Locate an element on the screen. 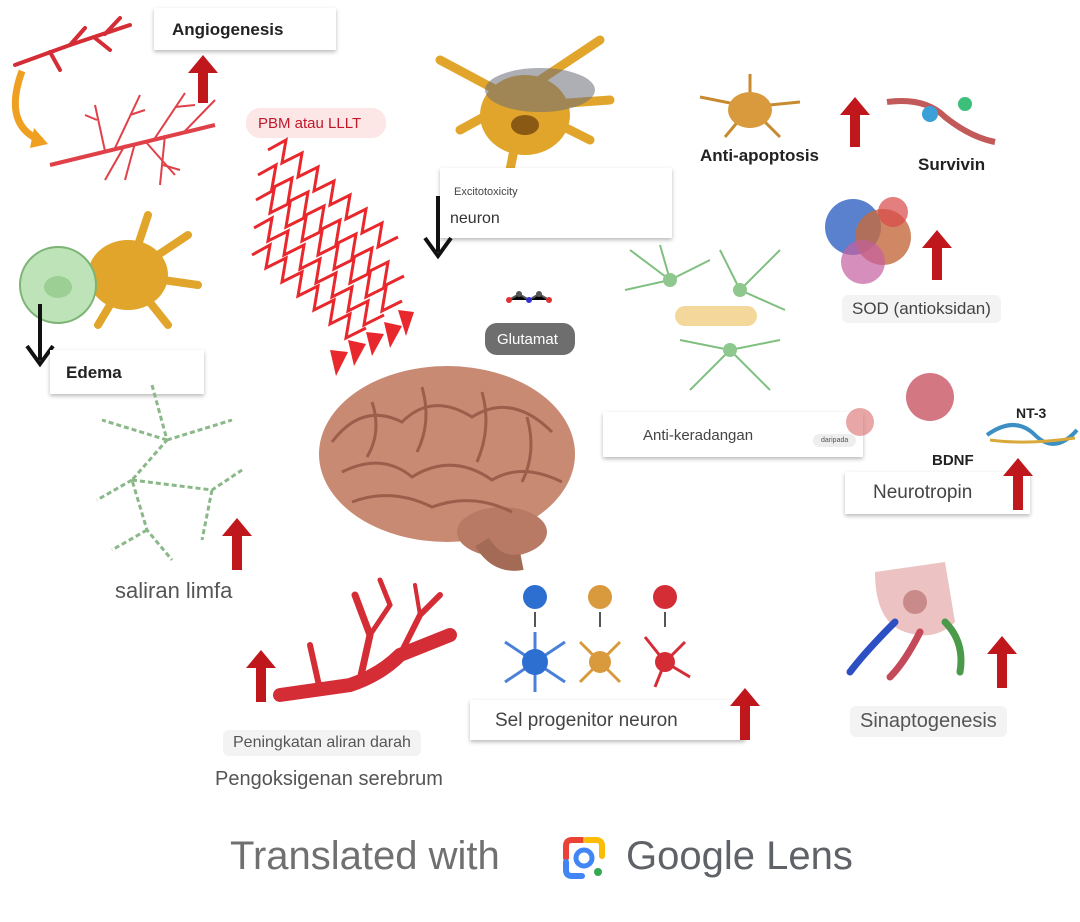 The height and width of the screenshot is (922, 1080). progenitor-card: Sel progenitor neuron is located at coordinates (607, 720).